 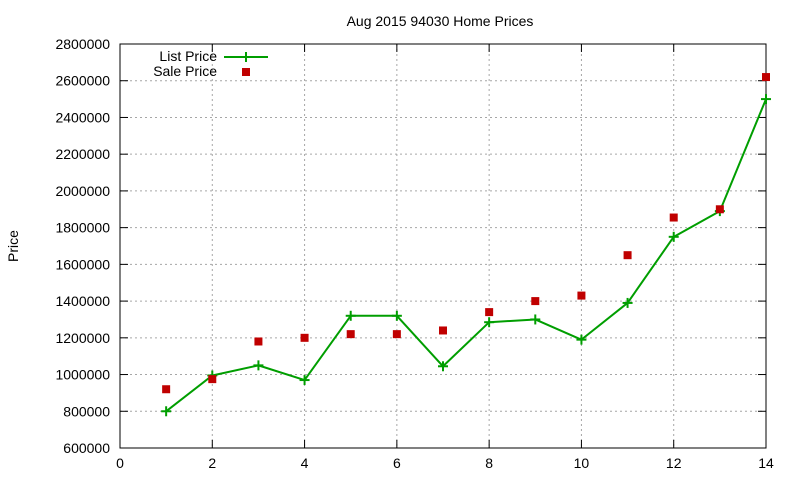 I want to click on y-tick-label: 1600000, so click(x=82, y=264).